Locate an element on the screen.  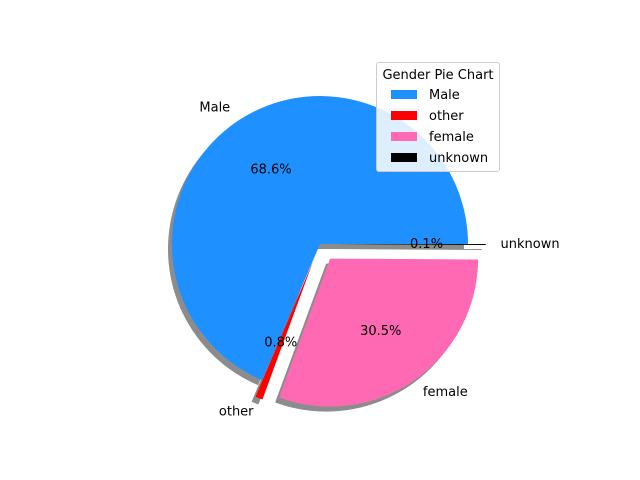
legend-swatch-other is located at coordinates (404, 115).